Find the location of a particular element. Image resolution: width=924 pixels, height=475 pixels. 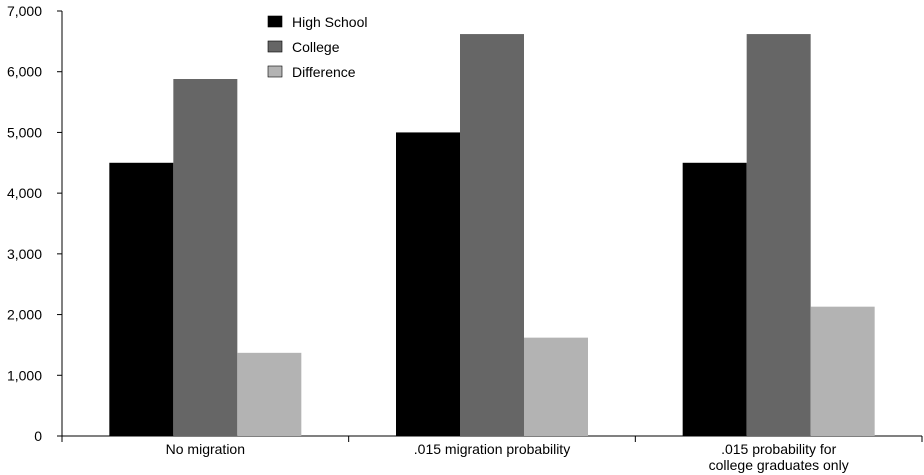

y-tick-label: 3,000 is located at coordinates (24, 254).